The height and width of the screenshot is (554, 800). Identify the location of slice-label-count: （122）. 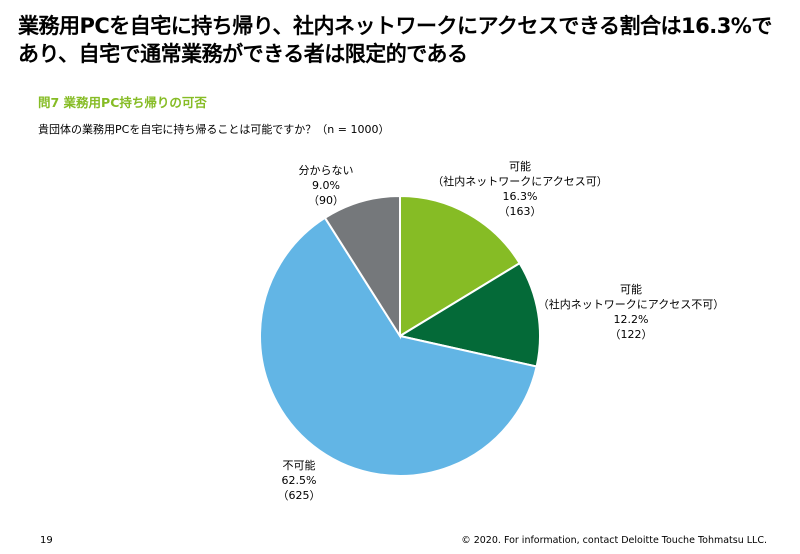
(631, 334).